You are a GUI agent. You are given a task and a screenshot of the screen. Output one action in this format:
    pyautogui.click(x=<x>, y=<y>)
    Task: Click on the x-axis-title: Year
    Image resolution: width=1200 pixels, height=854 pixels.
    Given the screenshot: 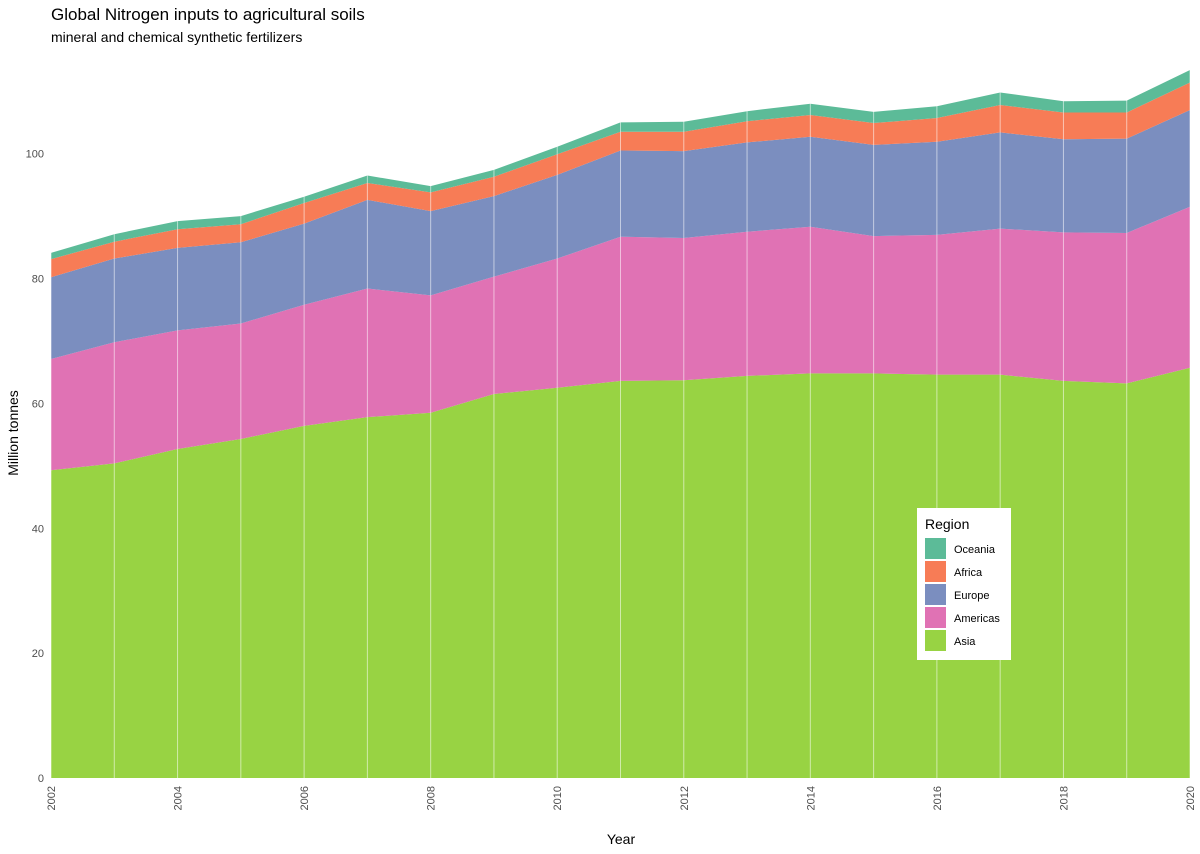 What is the action you would take?
    pyautogui.click(x=621, y=839)
    